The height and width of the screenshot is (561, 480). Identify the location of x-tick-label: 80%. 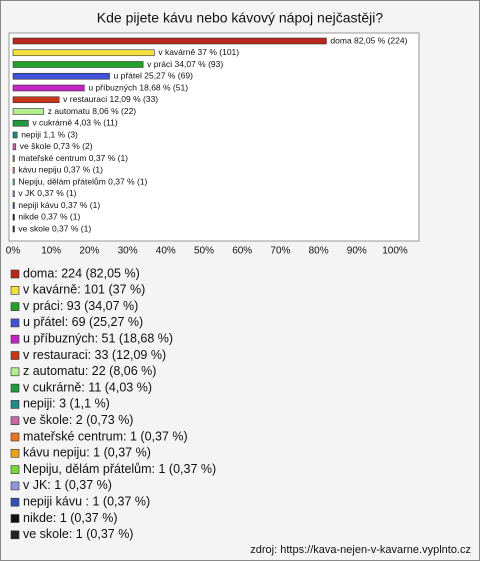
(319, 251).